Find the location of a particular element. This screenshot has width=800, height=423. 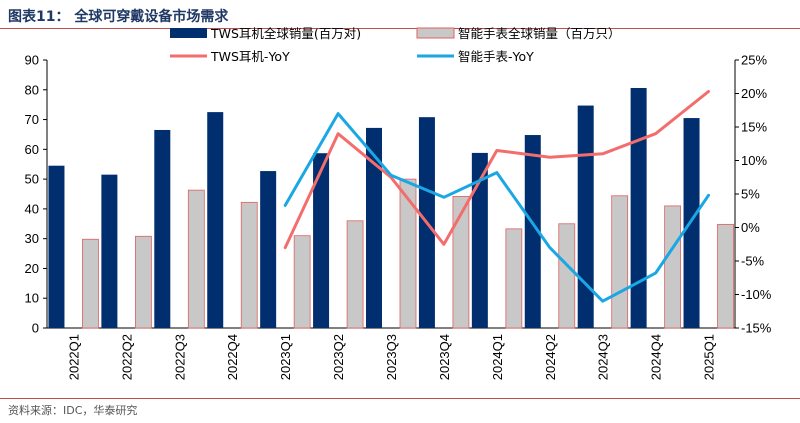

right-axis-tick-label: -15% is located at coordinates (756, 328).